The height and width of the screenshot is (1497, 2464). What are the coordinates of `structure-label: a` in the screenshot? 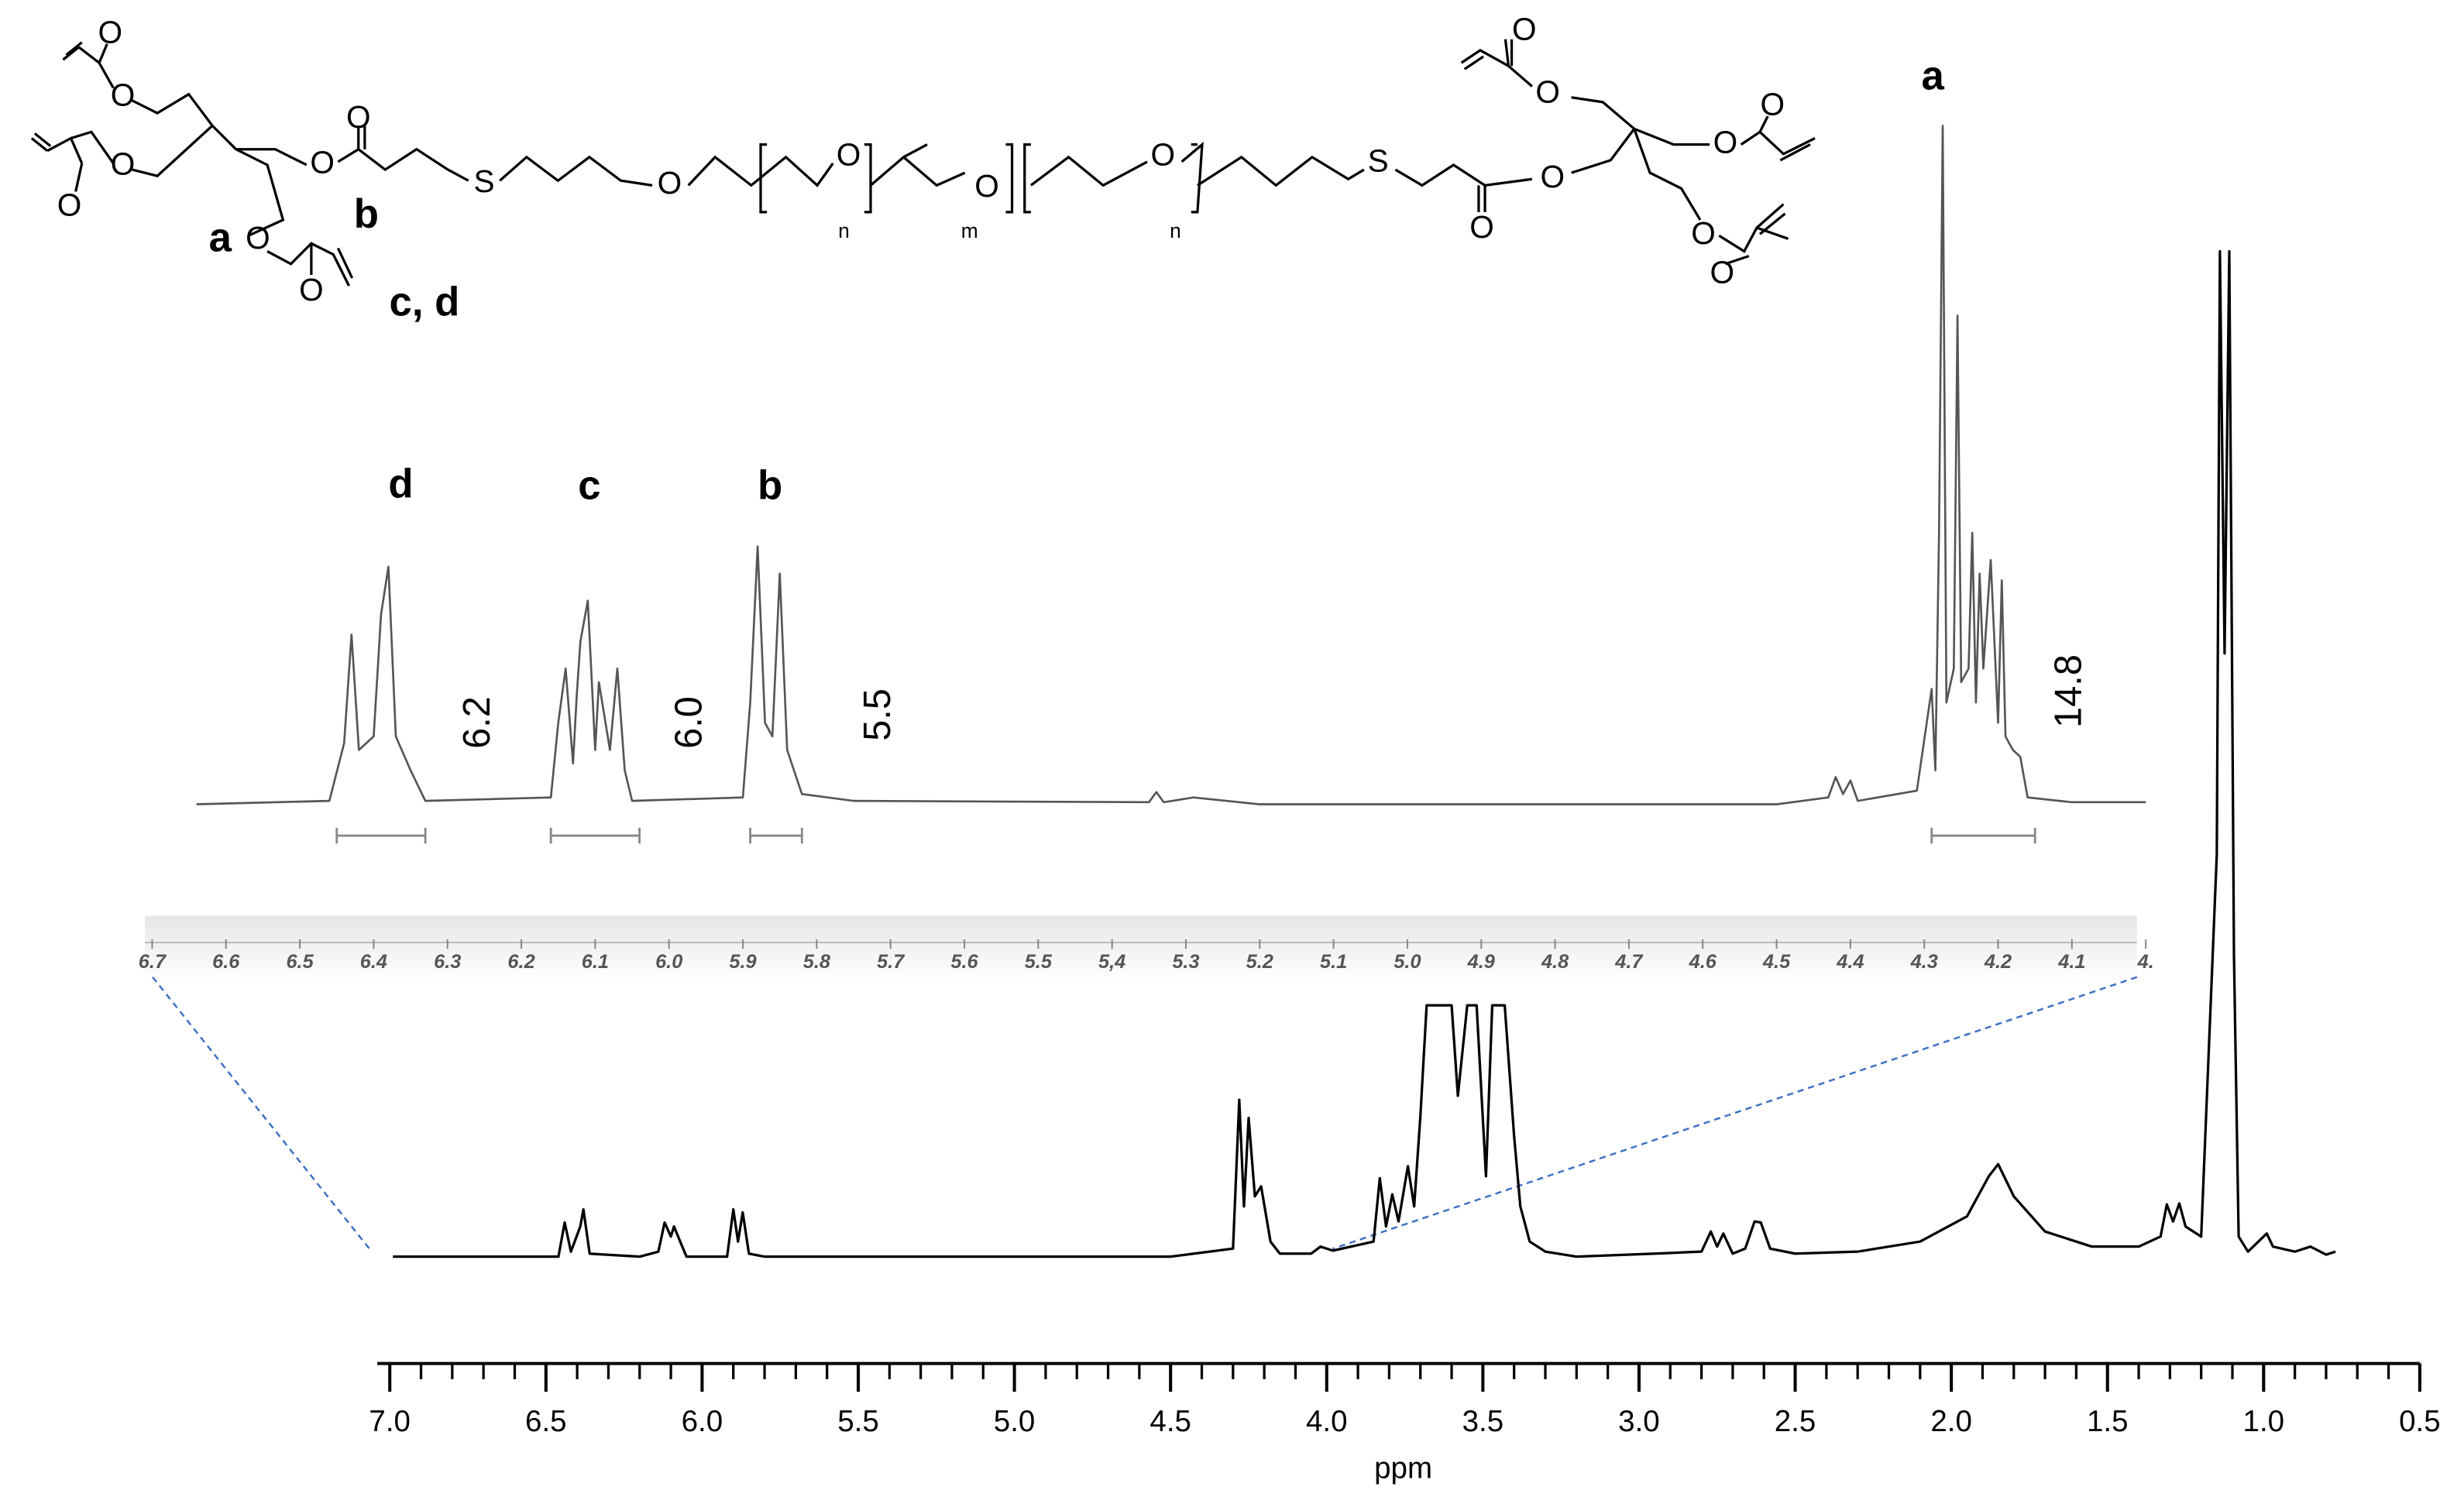 It's located at (221, 237).